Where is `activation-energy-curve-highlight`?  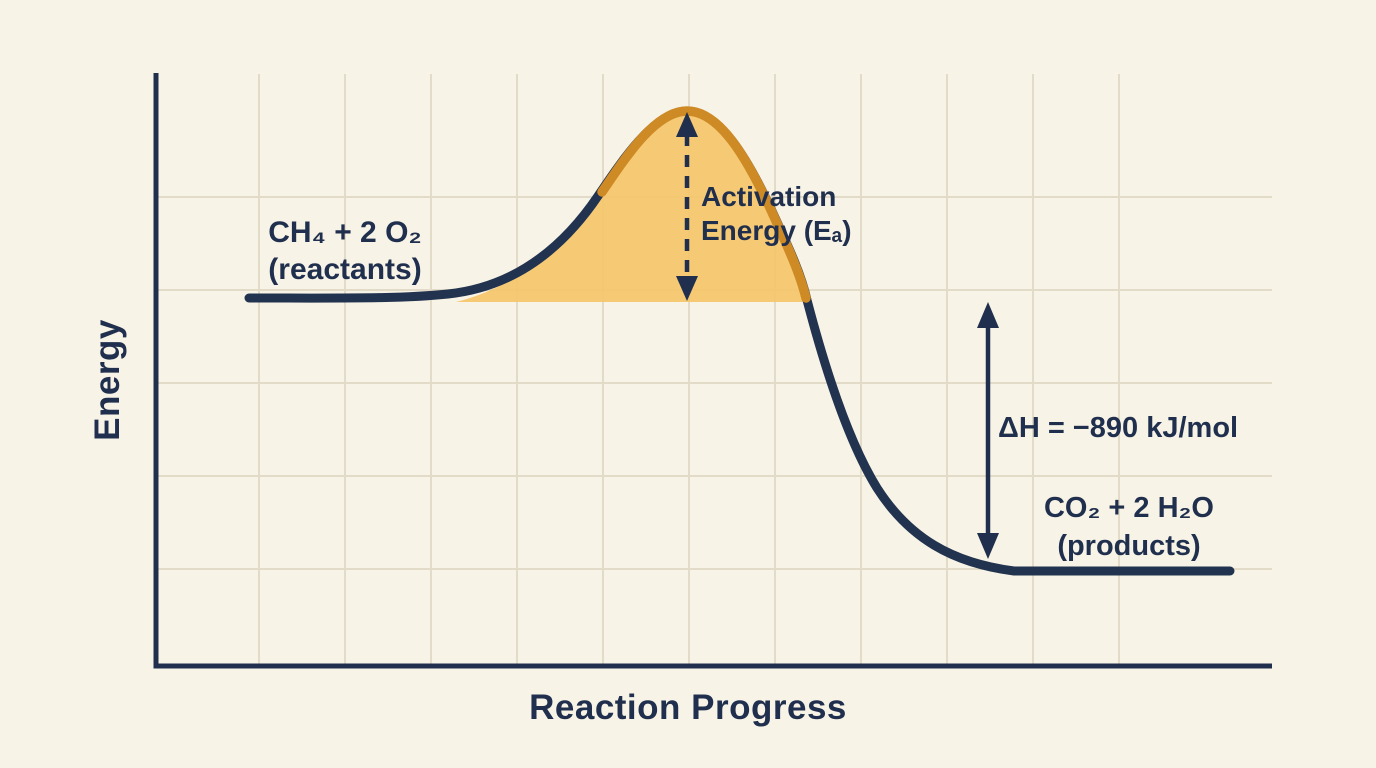 activation-energy-curve-highlight is located at coordinates (704, 204).